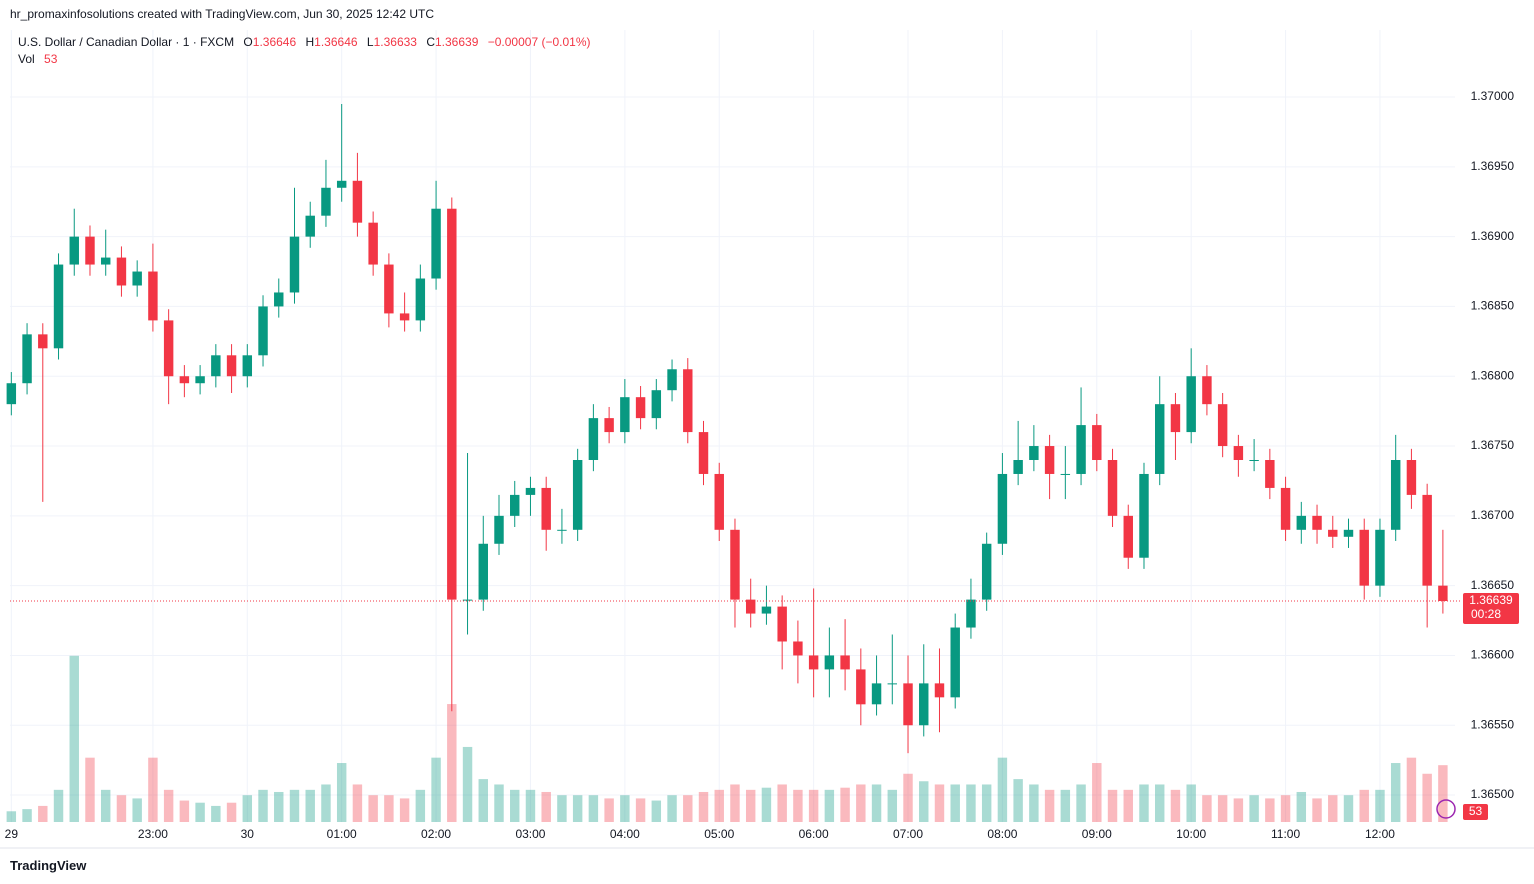  I want to click on h-label: H, so click(310, 42).